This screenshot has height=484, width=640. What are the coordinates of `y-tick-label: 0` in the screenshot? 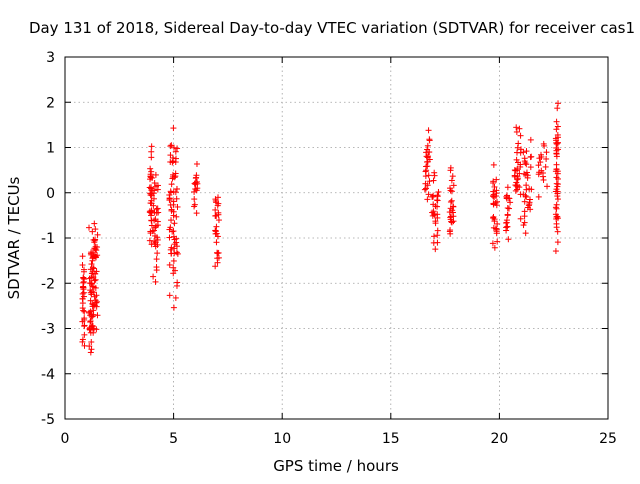 It's located at (50, 194).